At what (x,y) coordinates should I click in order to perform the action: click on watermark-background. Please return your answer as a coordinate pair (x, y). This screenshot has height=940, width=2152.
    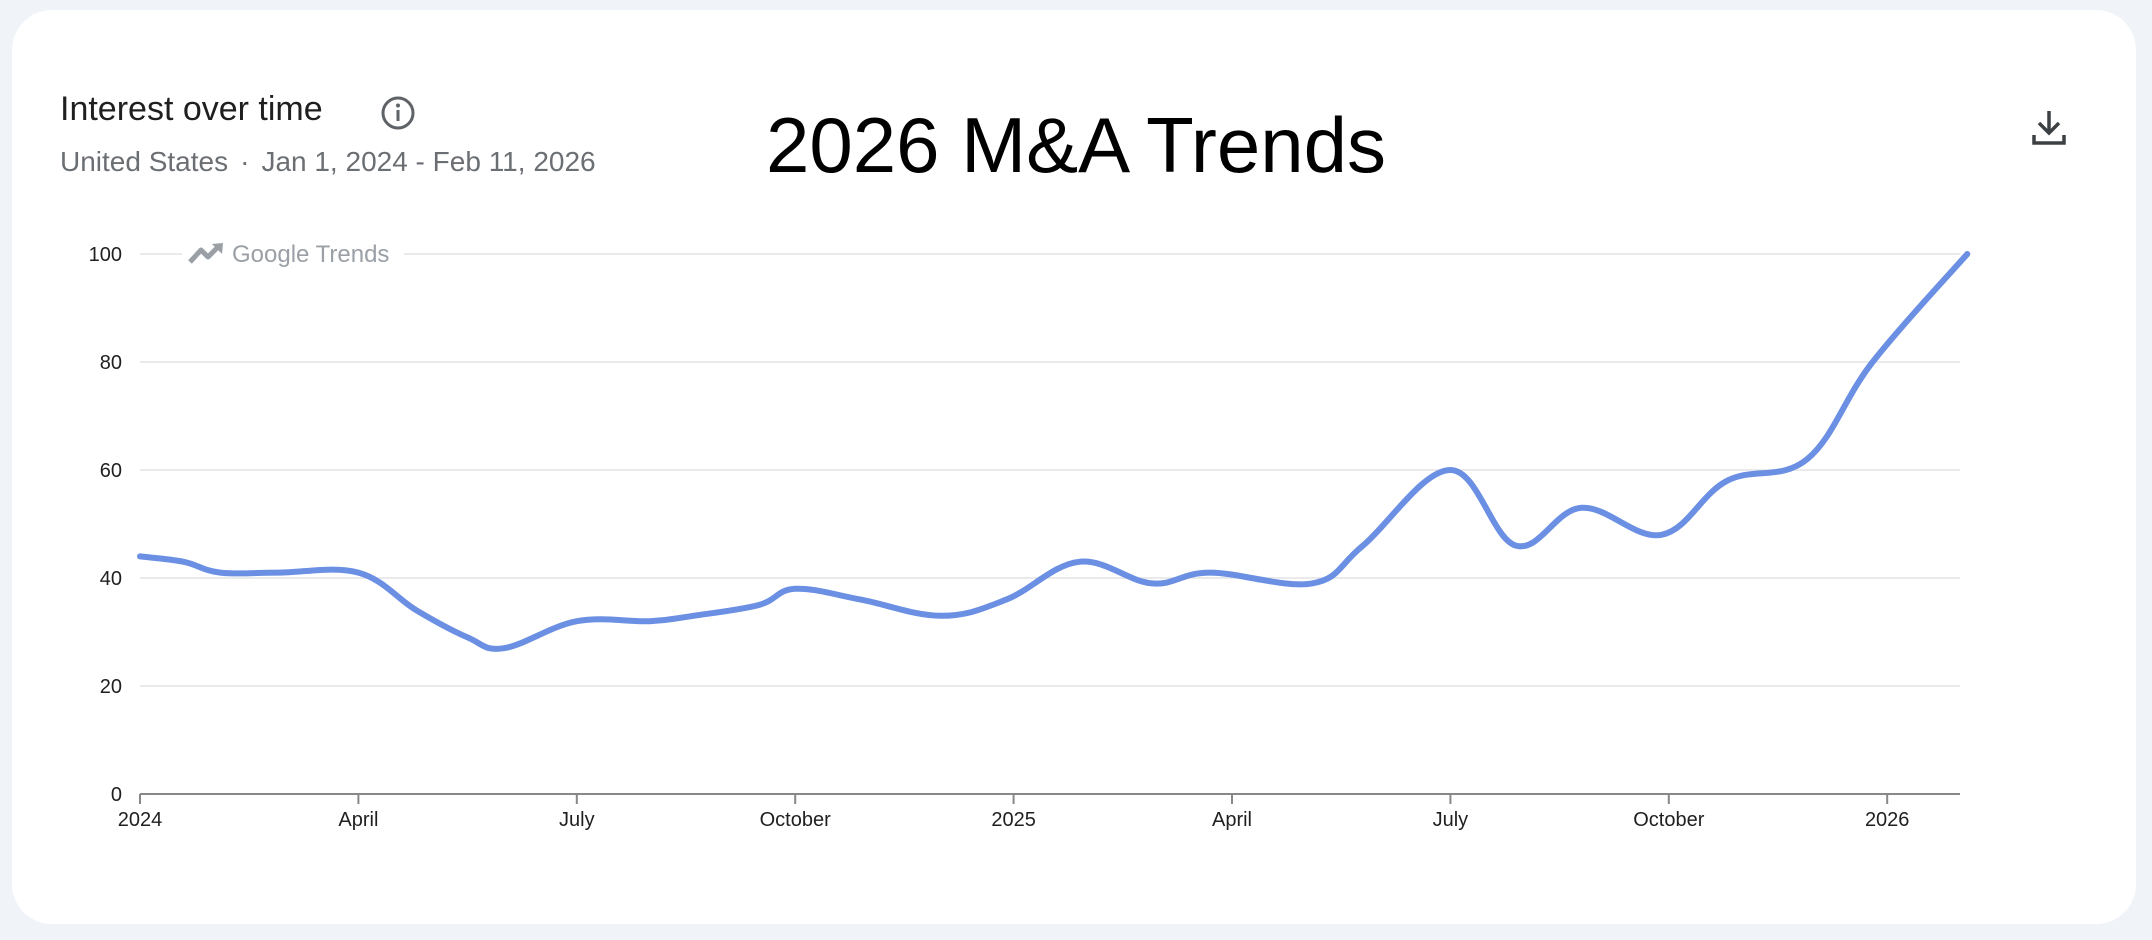
    Looking at the image, I should click on (293, 254).